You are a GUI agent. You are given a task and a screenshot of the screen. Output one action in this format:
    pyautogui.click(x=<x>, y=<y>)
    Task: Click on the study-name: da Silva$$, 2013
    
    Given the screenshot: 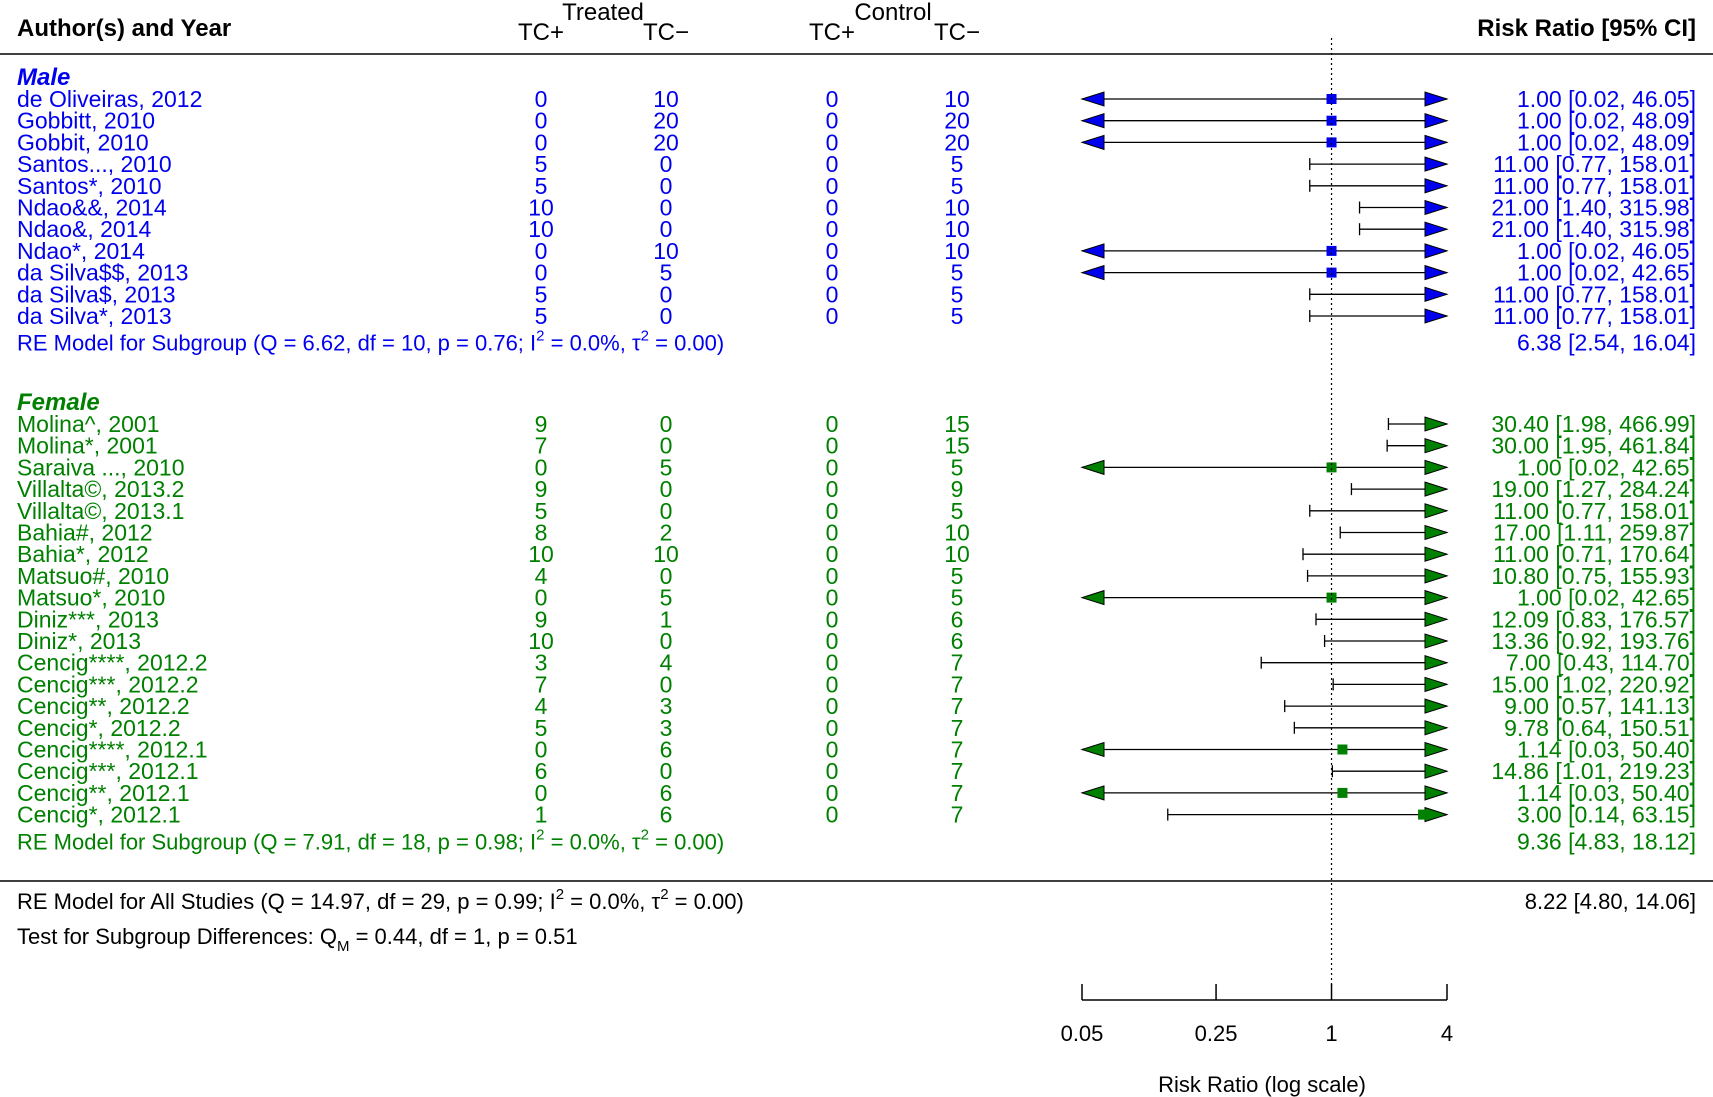 What is the action you would take?
    pyautogui.click(x=102, y=273)
    